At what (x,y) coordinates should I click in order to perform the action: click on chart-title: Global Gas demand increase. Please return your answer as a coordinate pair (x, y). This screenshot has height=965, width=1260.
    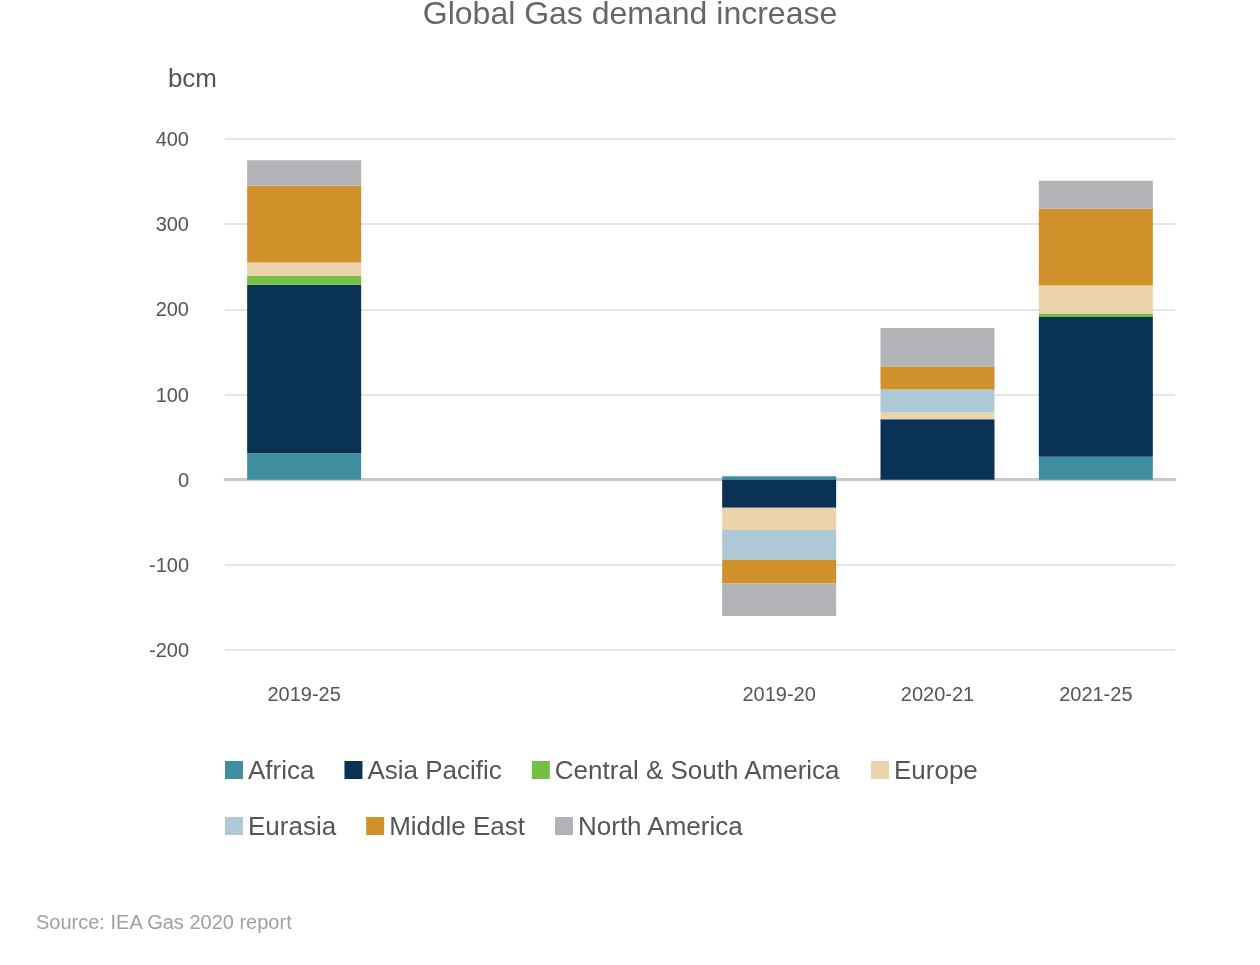
    Looking at the image, I should click on (630, 15).